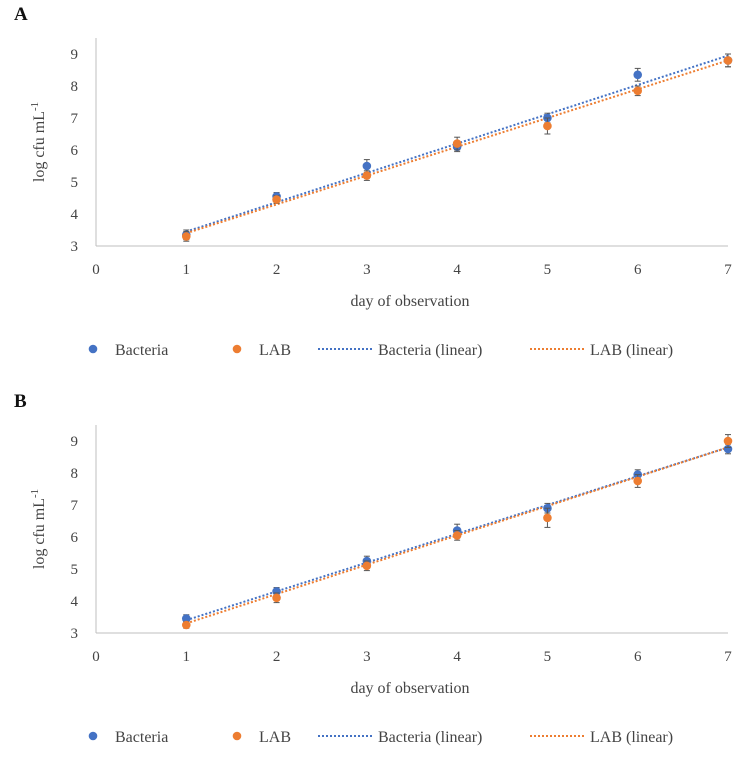 The width and height of the screenshot is (733, 773). I want to click on panel-label: A, so click(21, 14).